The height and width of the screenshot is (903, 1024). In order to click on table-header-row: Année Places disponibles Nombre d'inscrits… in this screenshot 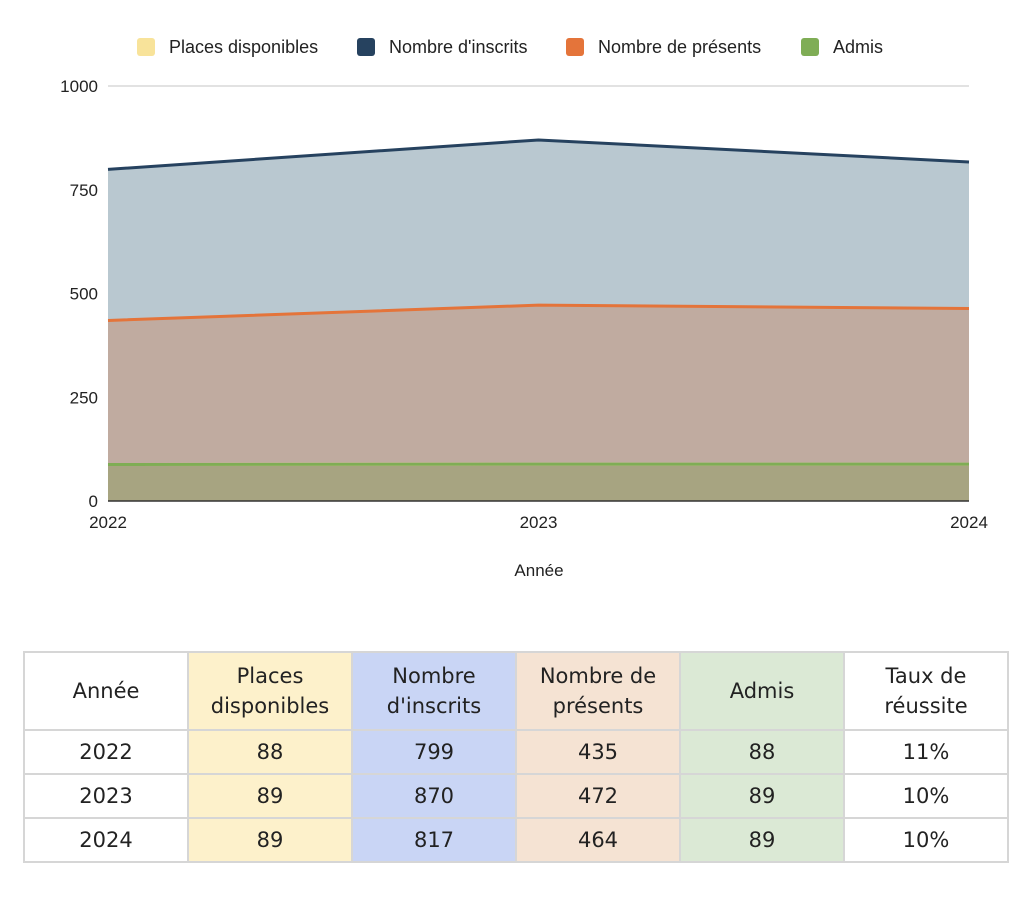, I will do `click(516, 691)`.